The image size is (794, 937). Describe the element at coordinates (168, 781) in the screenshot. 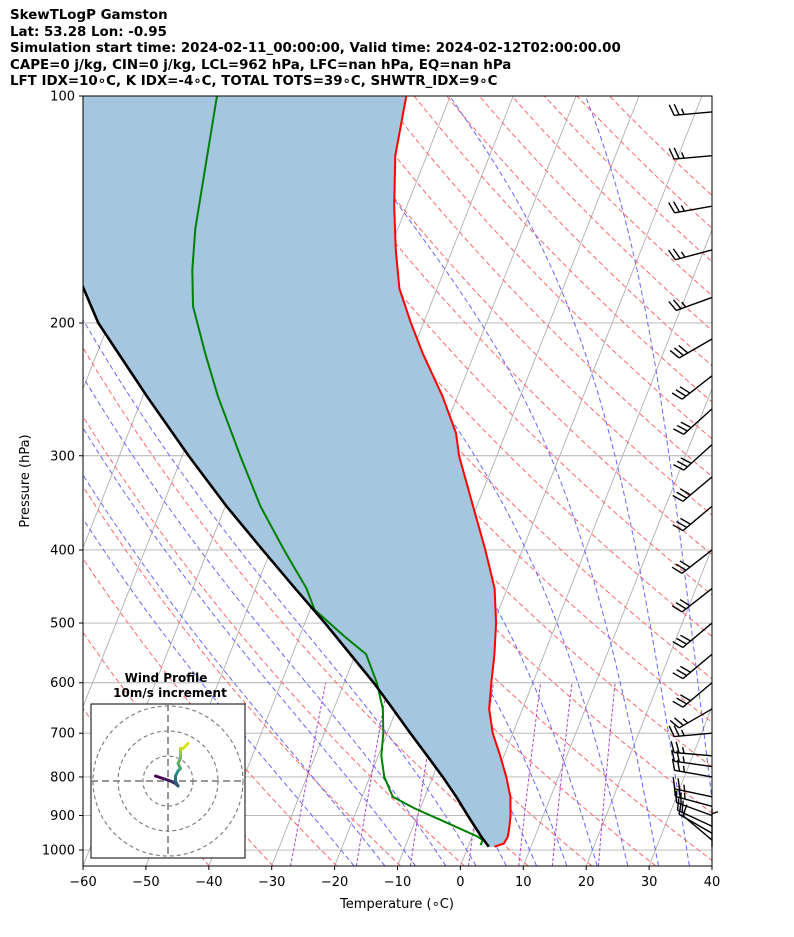

I see `hodograph-plot` at that location.